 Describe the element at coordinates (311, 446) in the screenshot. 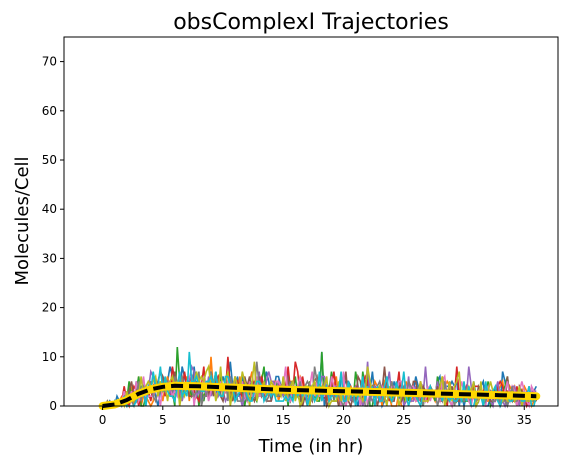

I see `x-axis-label: Time (in hr)` at that location.